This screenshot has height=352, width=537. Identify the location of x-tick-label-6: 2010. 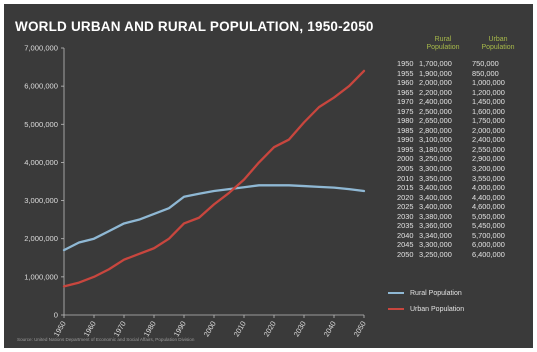
(240, 329).